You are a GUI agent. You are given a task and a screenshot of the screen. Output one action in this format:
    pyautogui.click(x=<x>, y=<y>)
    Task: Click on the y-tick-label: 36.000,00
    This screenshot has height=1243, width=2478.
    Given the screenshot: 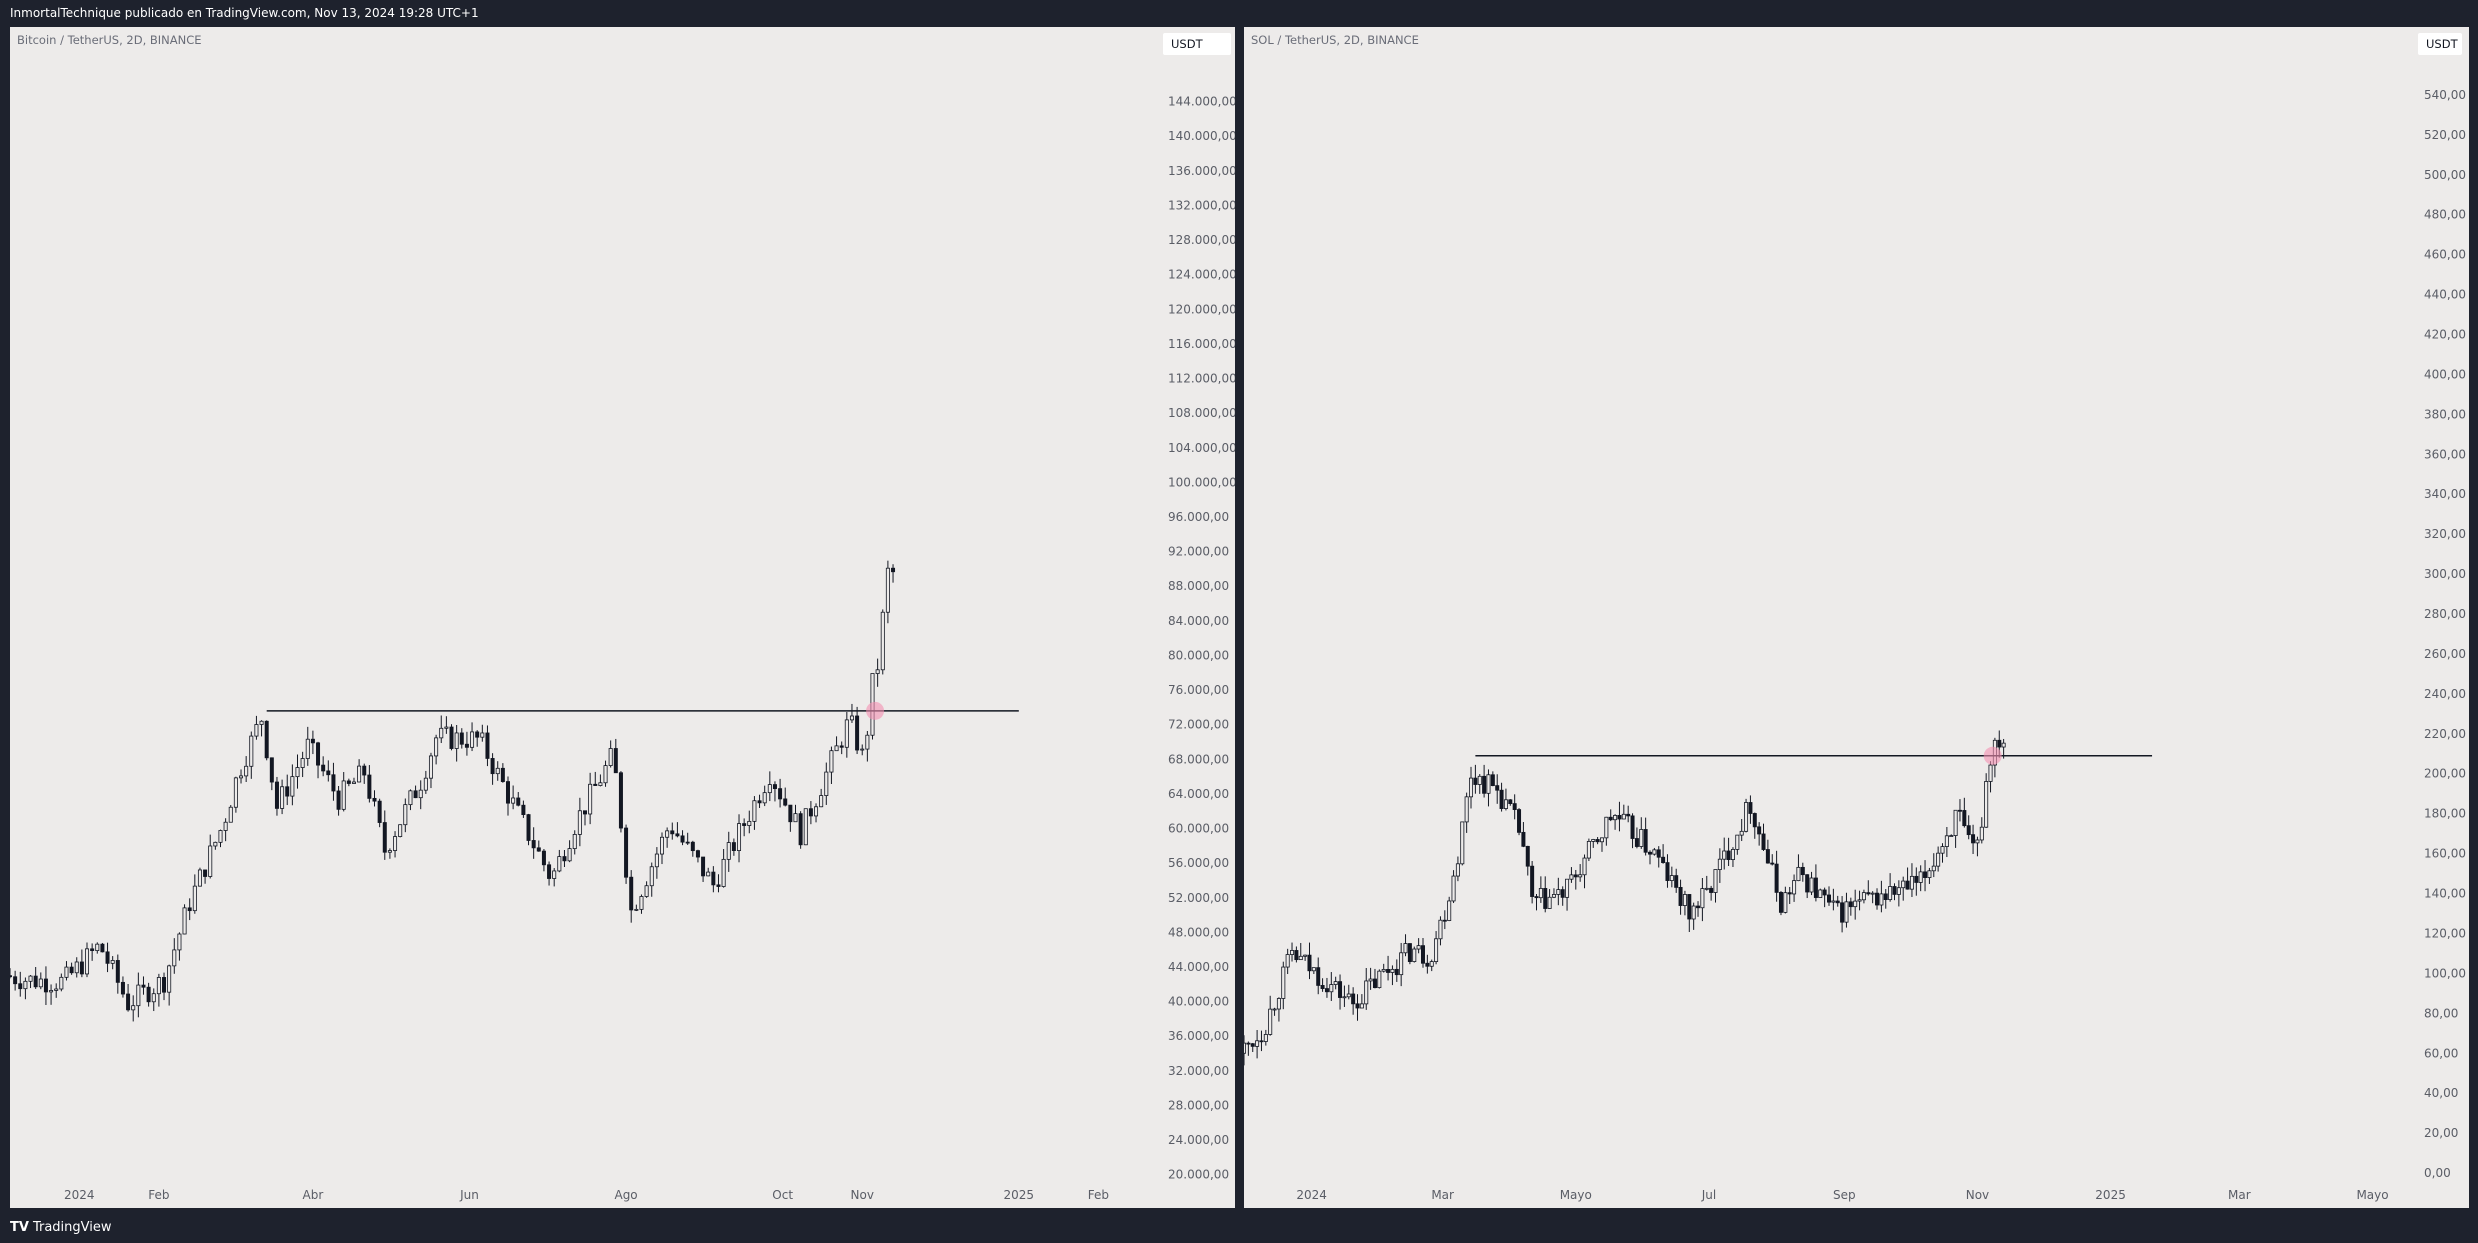 What is the action you would take?
    pyautogui.click(x=1198, y=1036)
    